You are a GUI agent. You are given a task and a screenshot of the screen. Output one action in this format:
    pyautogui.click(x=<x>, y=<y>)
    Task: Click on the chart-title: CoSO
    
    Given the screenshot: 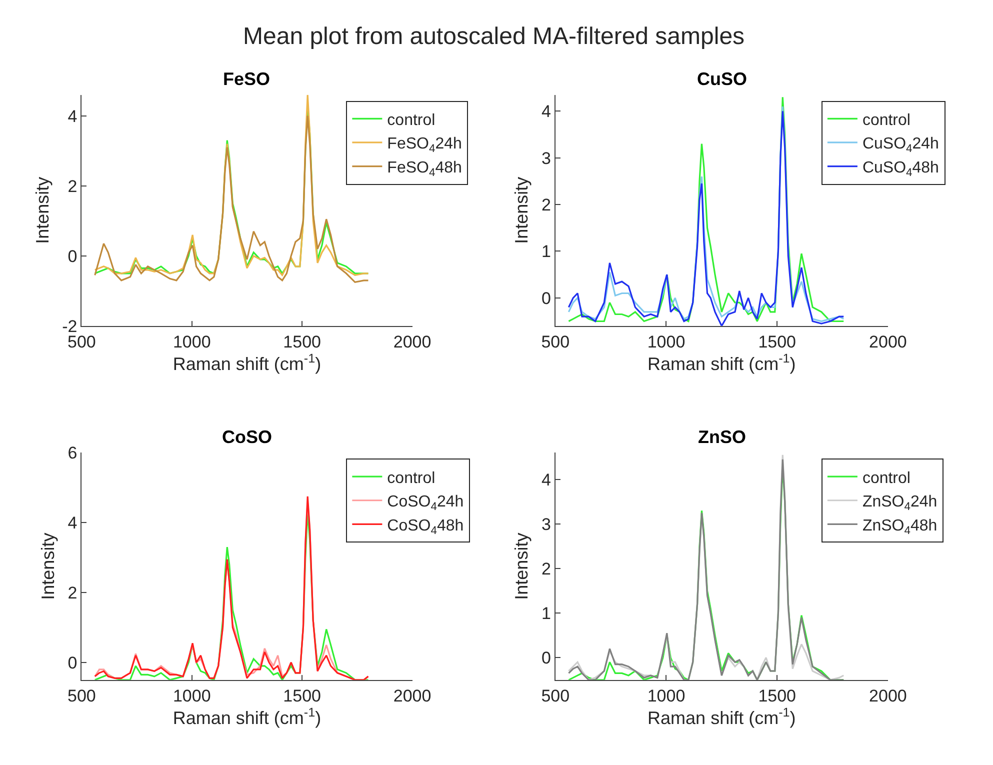 What is the action you would take?
    pyautogui.click(x=247, y=437)
    